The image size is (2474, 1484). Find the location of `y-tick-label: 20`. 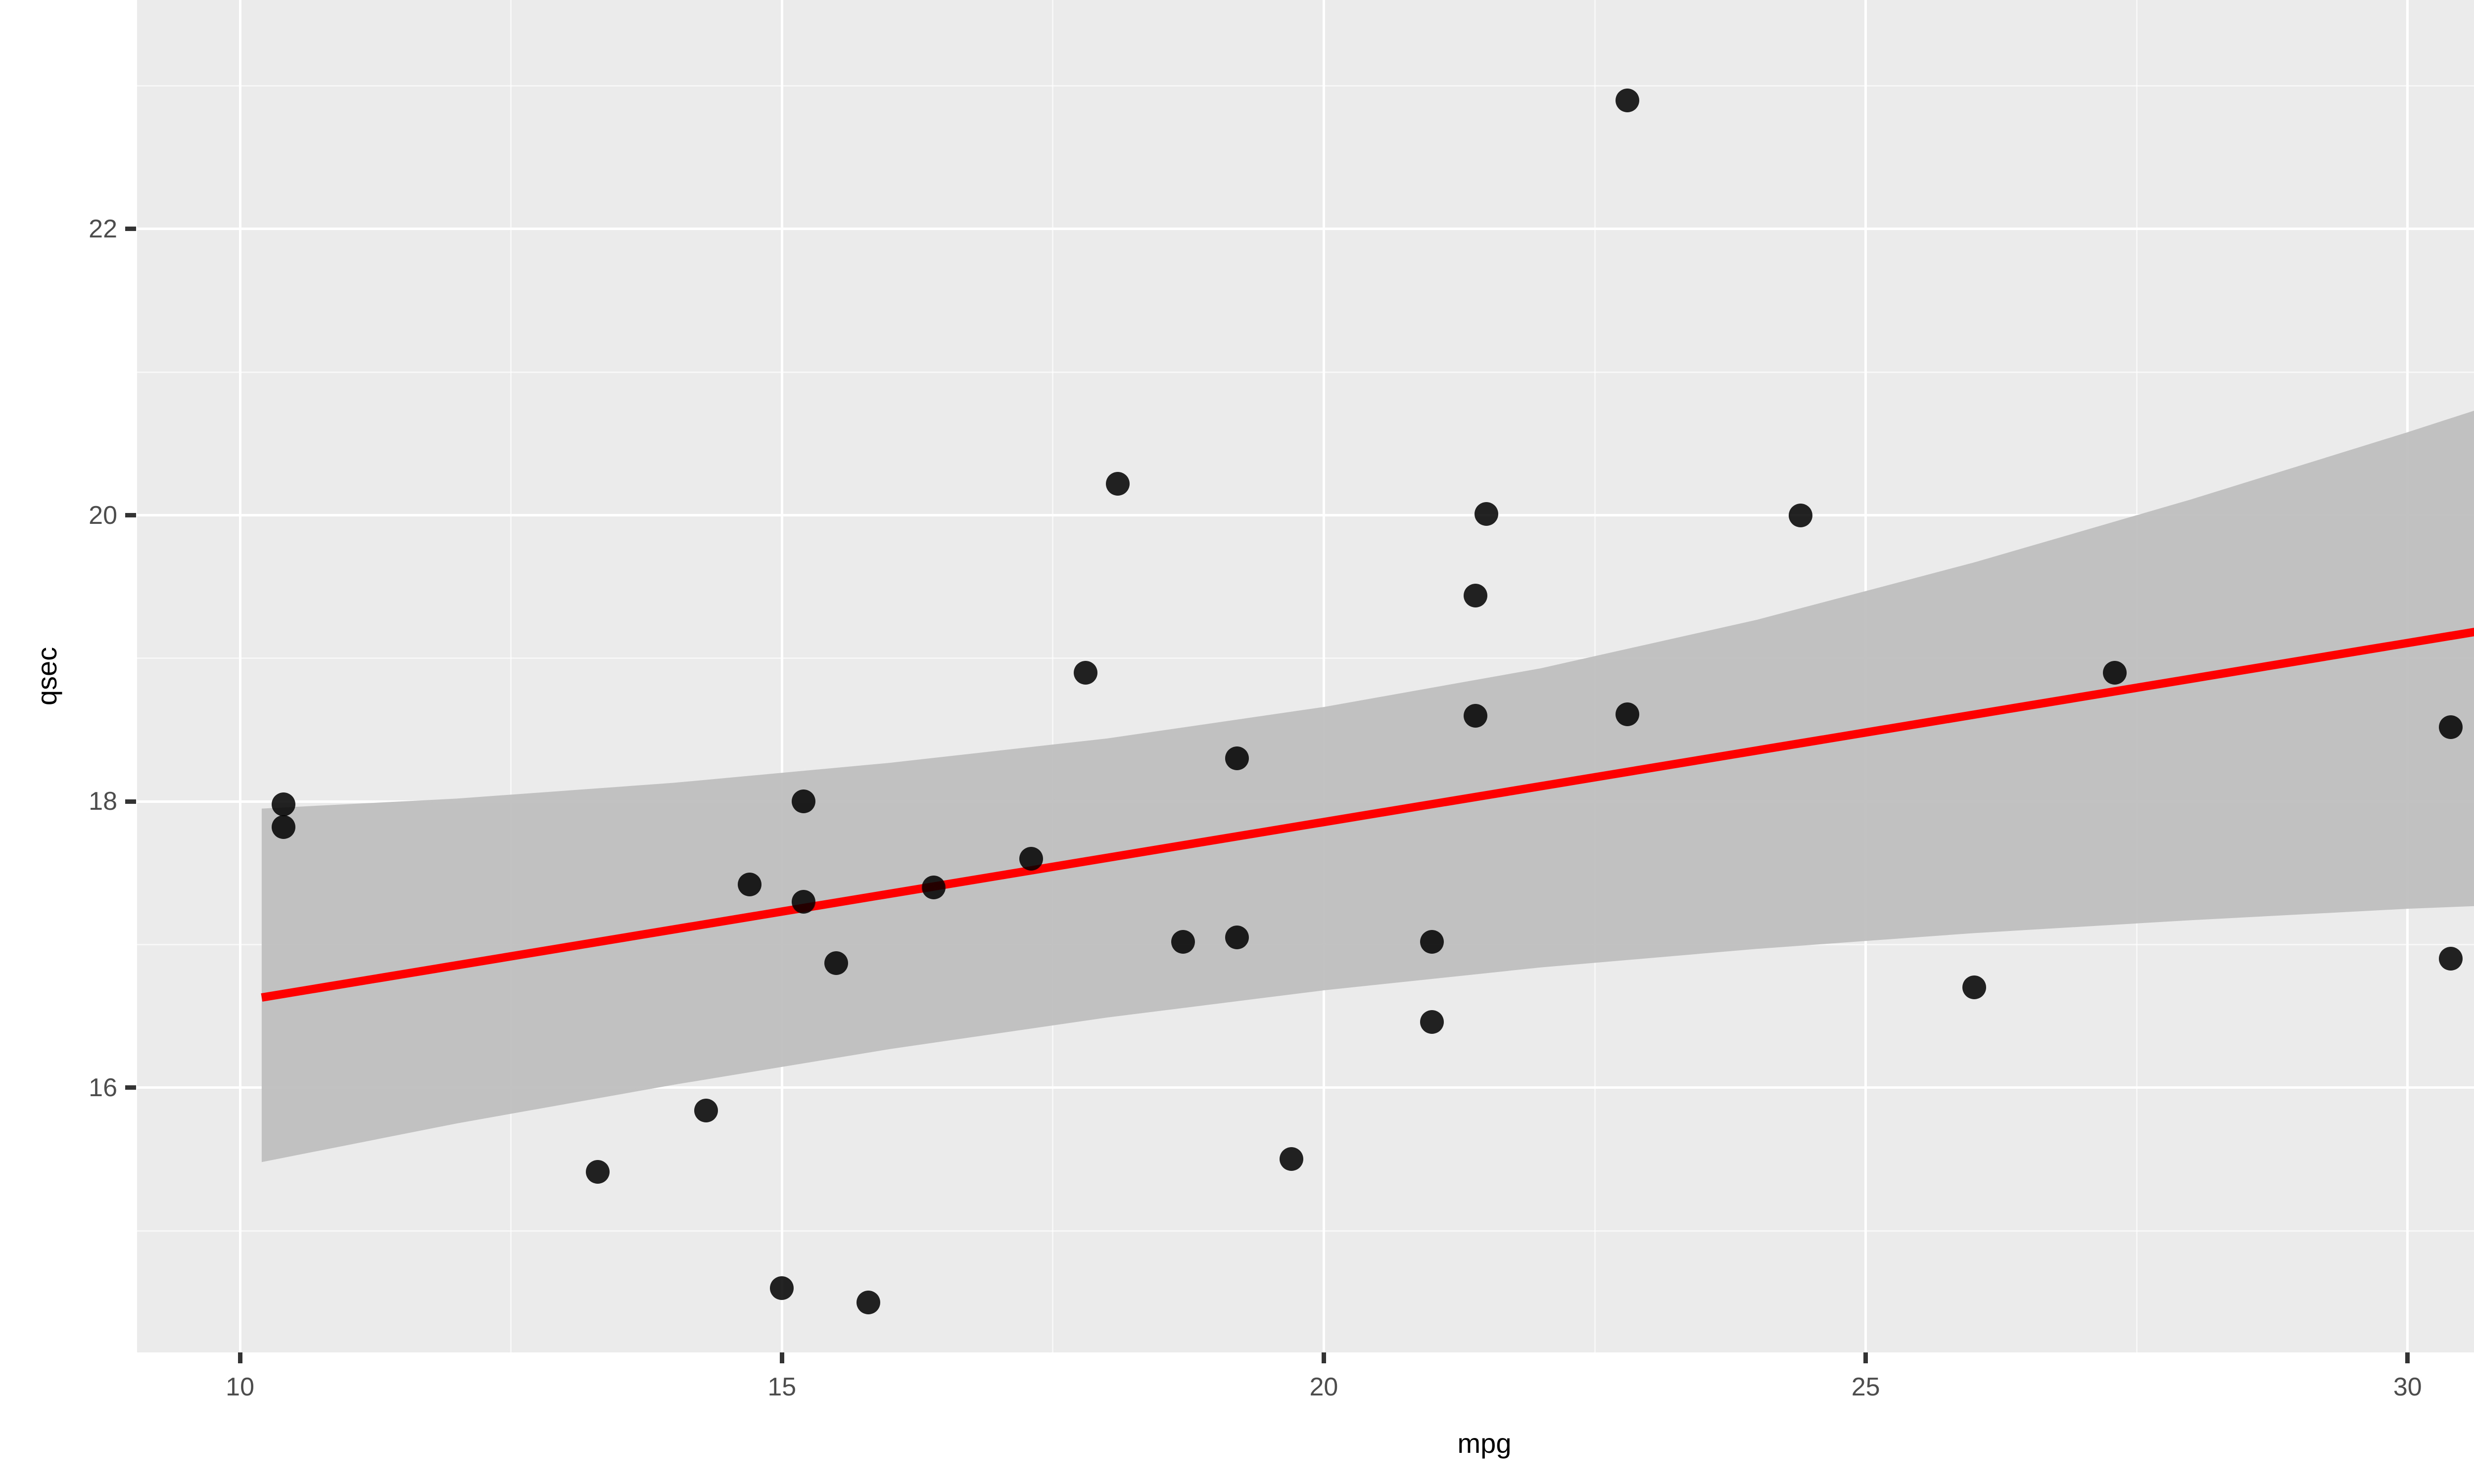

y-tick-label: 20 is located at coordinates (103, 515).